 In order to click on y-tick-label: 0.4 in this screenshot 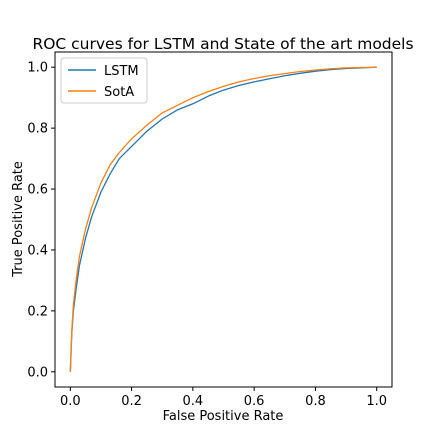, I will do `click(37, 250)`.